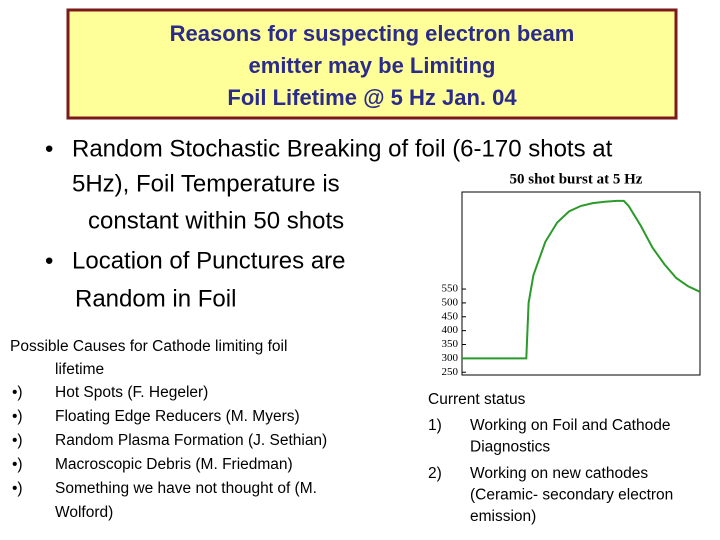 Image resolution: width=720 pixels, height=540 pixels. What do you see at coordinates (450, 316) in the screenshot?
I see `y-tick-label: 450` at bounding box center [450, 316].